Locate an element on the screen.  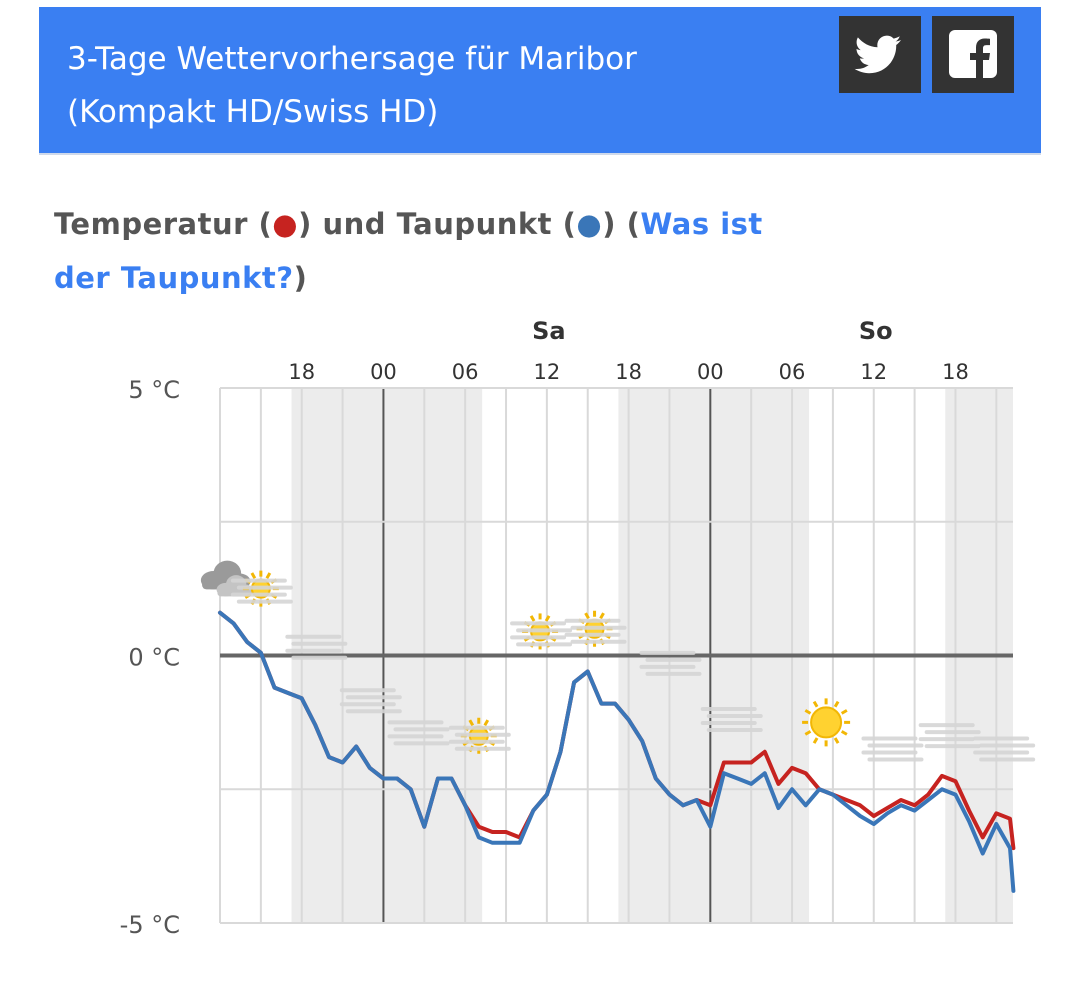
page-title-line2: (Kompakt HD/Swiss HD) is located at coordinates (253, 112).